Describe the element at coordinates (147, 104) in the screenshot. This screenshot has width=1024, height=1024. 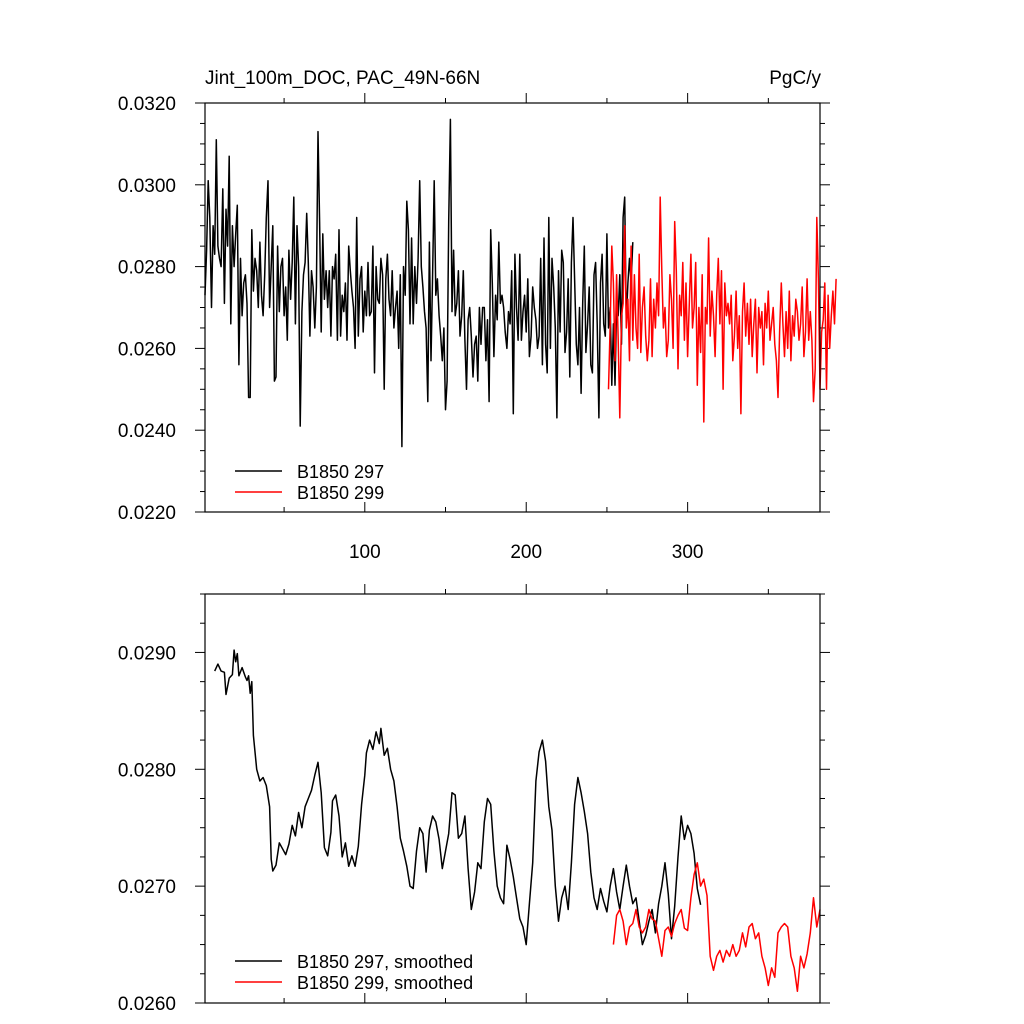
I see `top-y-tick-label: 0.0320` at that location.